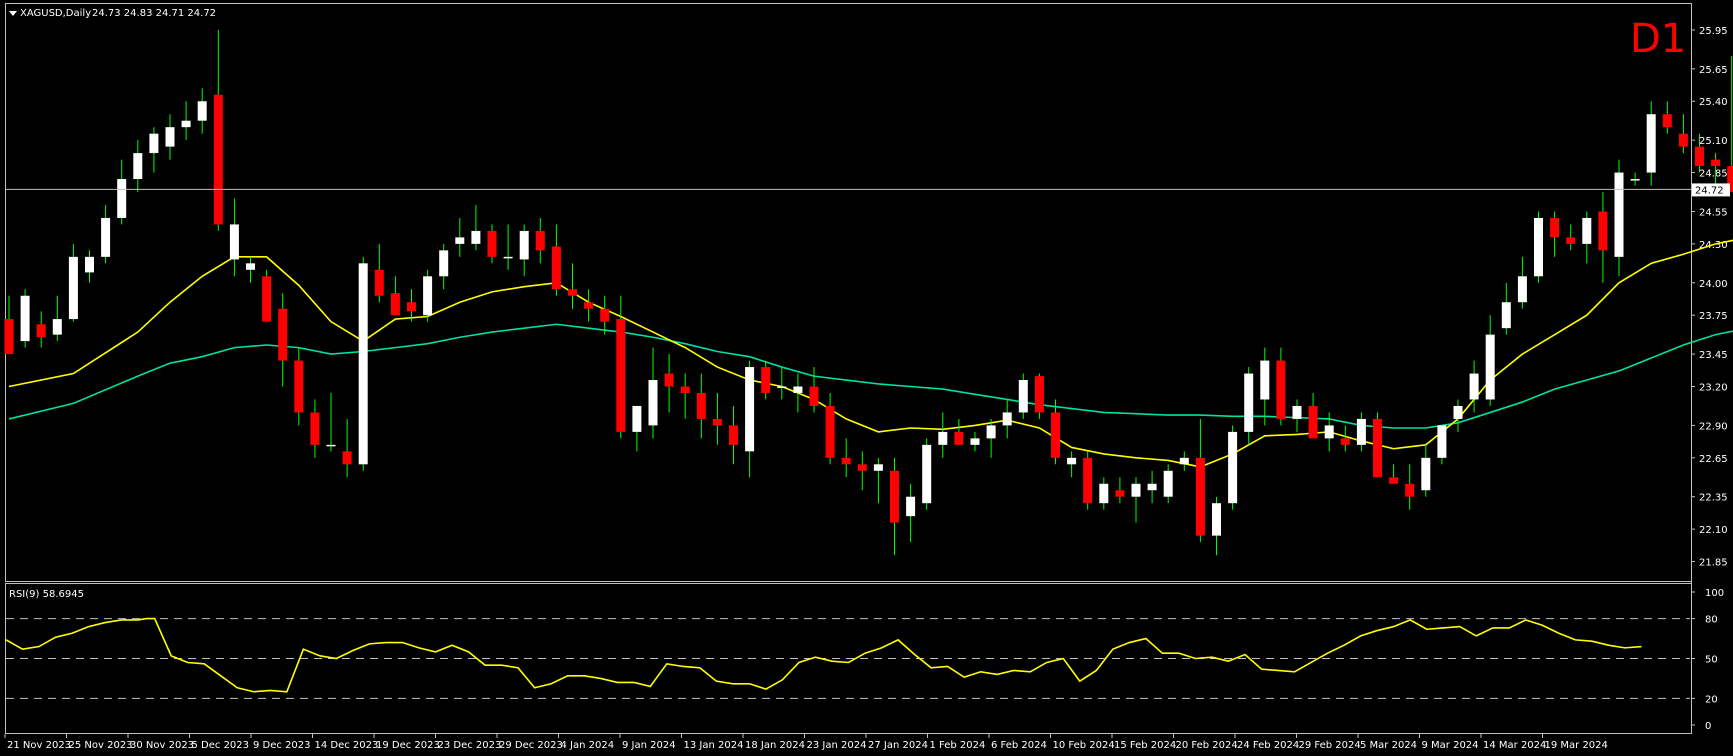 This screenshot has width=1733, height=756. What do you see at coordinates (1713, 212) in the screenshot?
I see `price-tick-label: 24.55` at bounding box center [1713, 212].